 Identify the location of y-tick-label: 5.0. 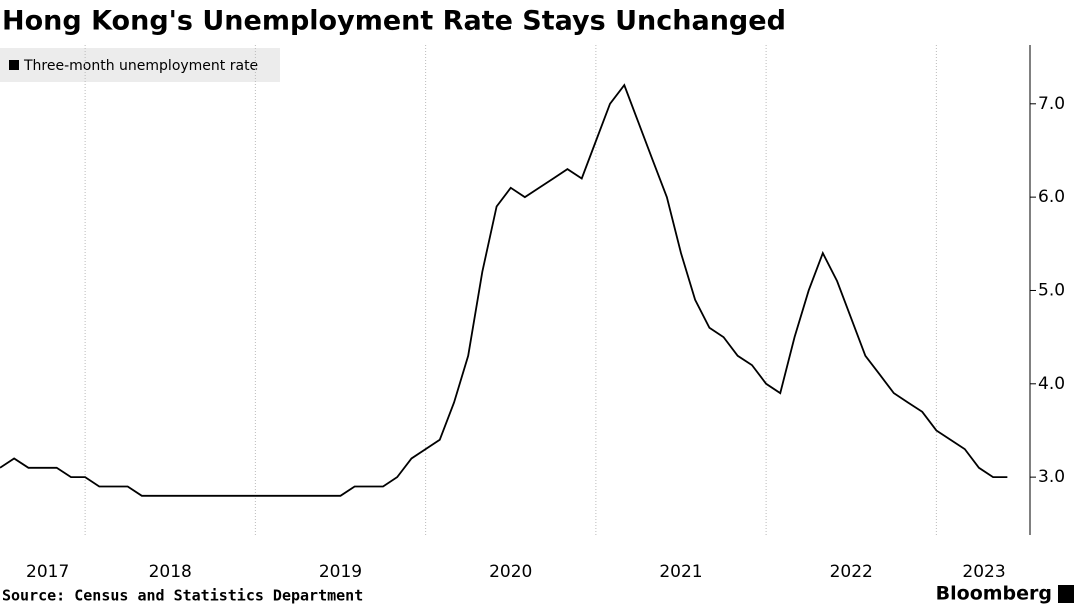
(1051, 290).